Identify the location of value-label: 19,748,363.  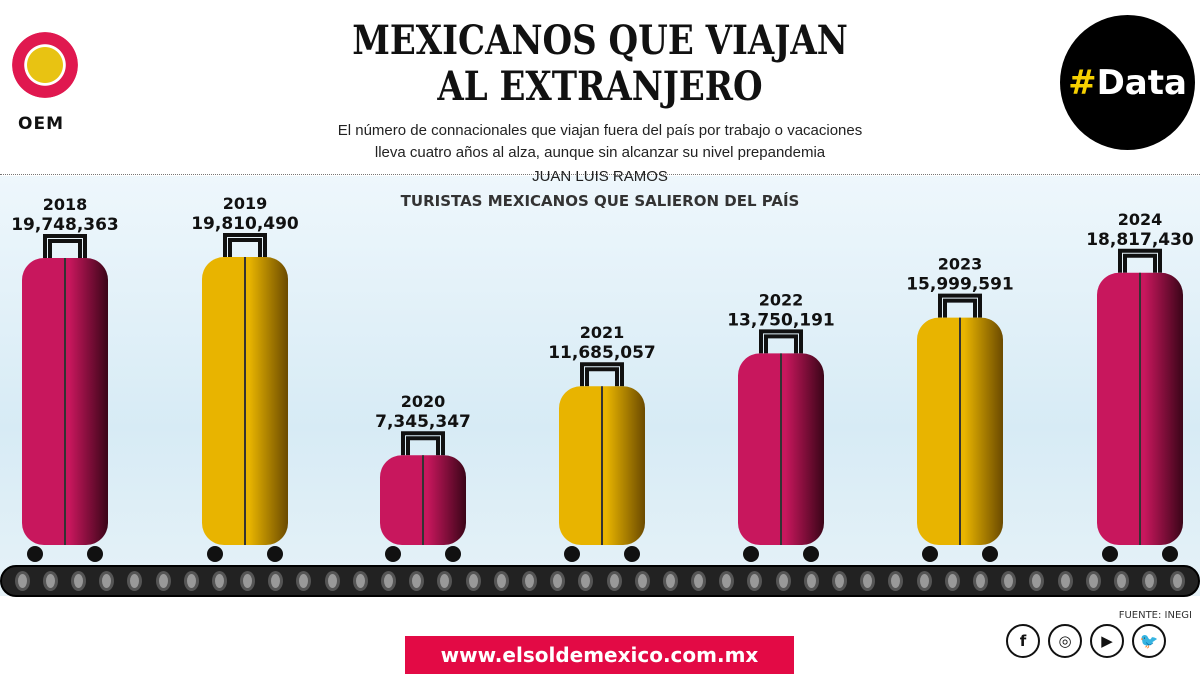
(65, 225).